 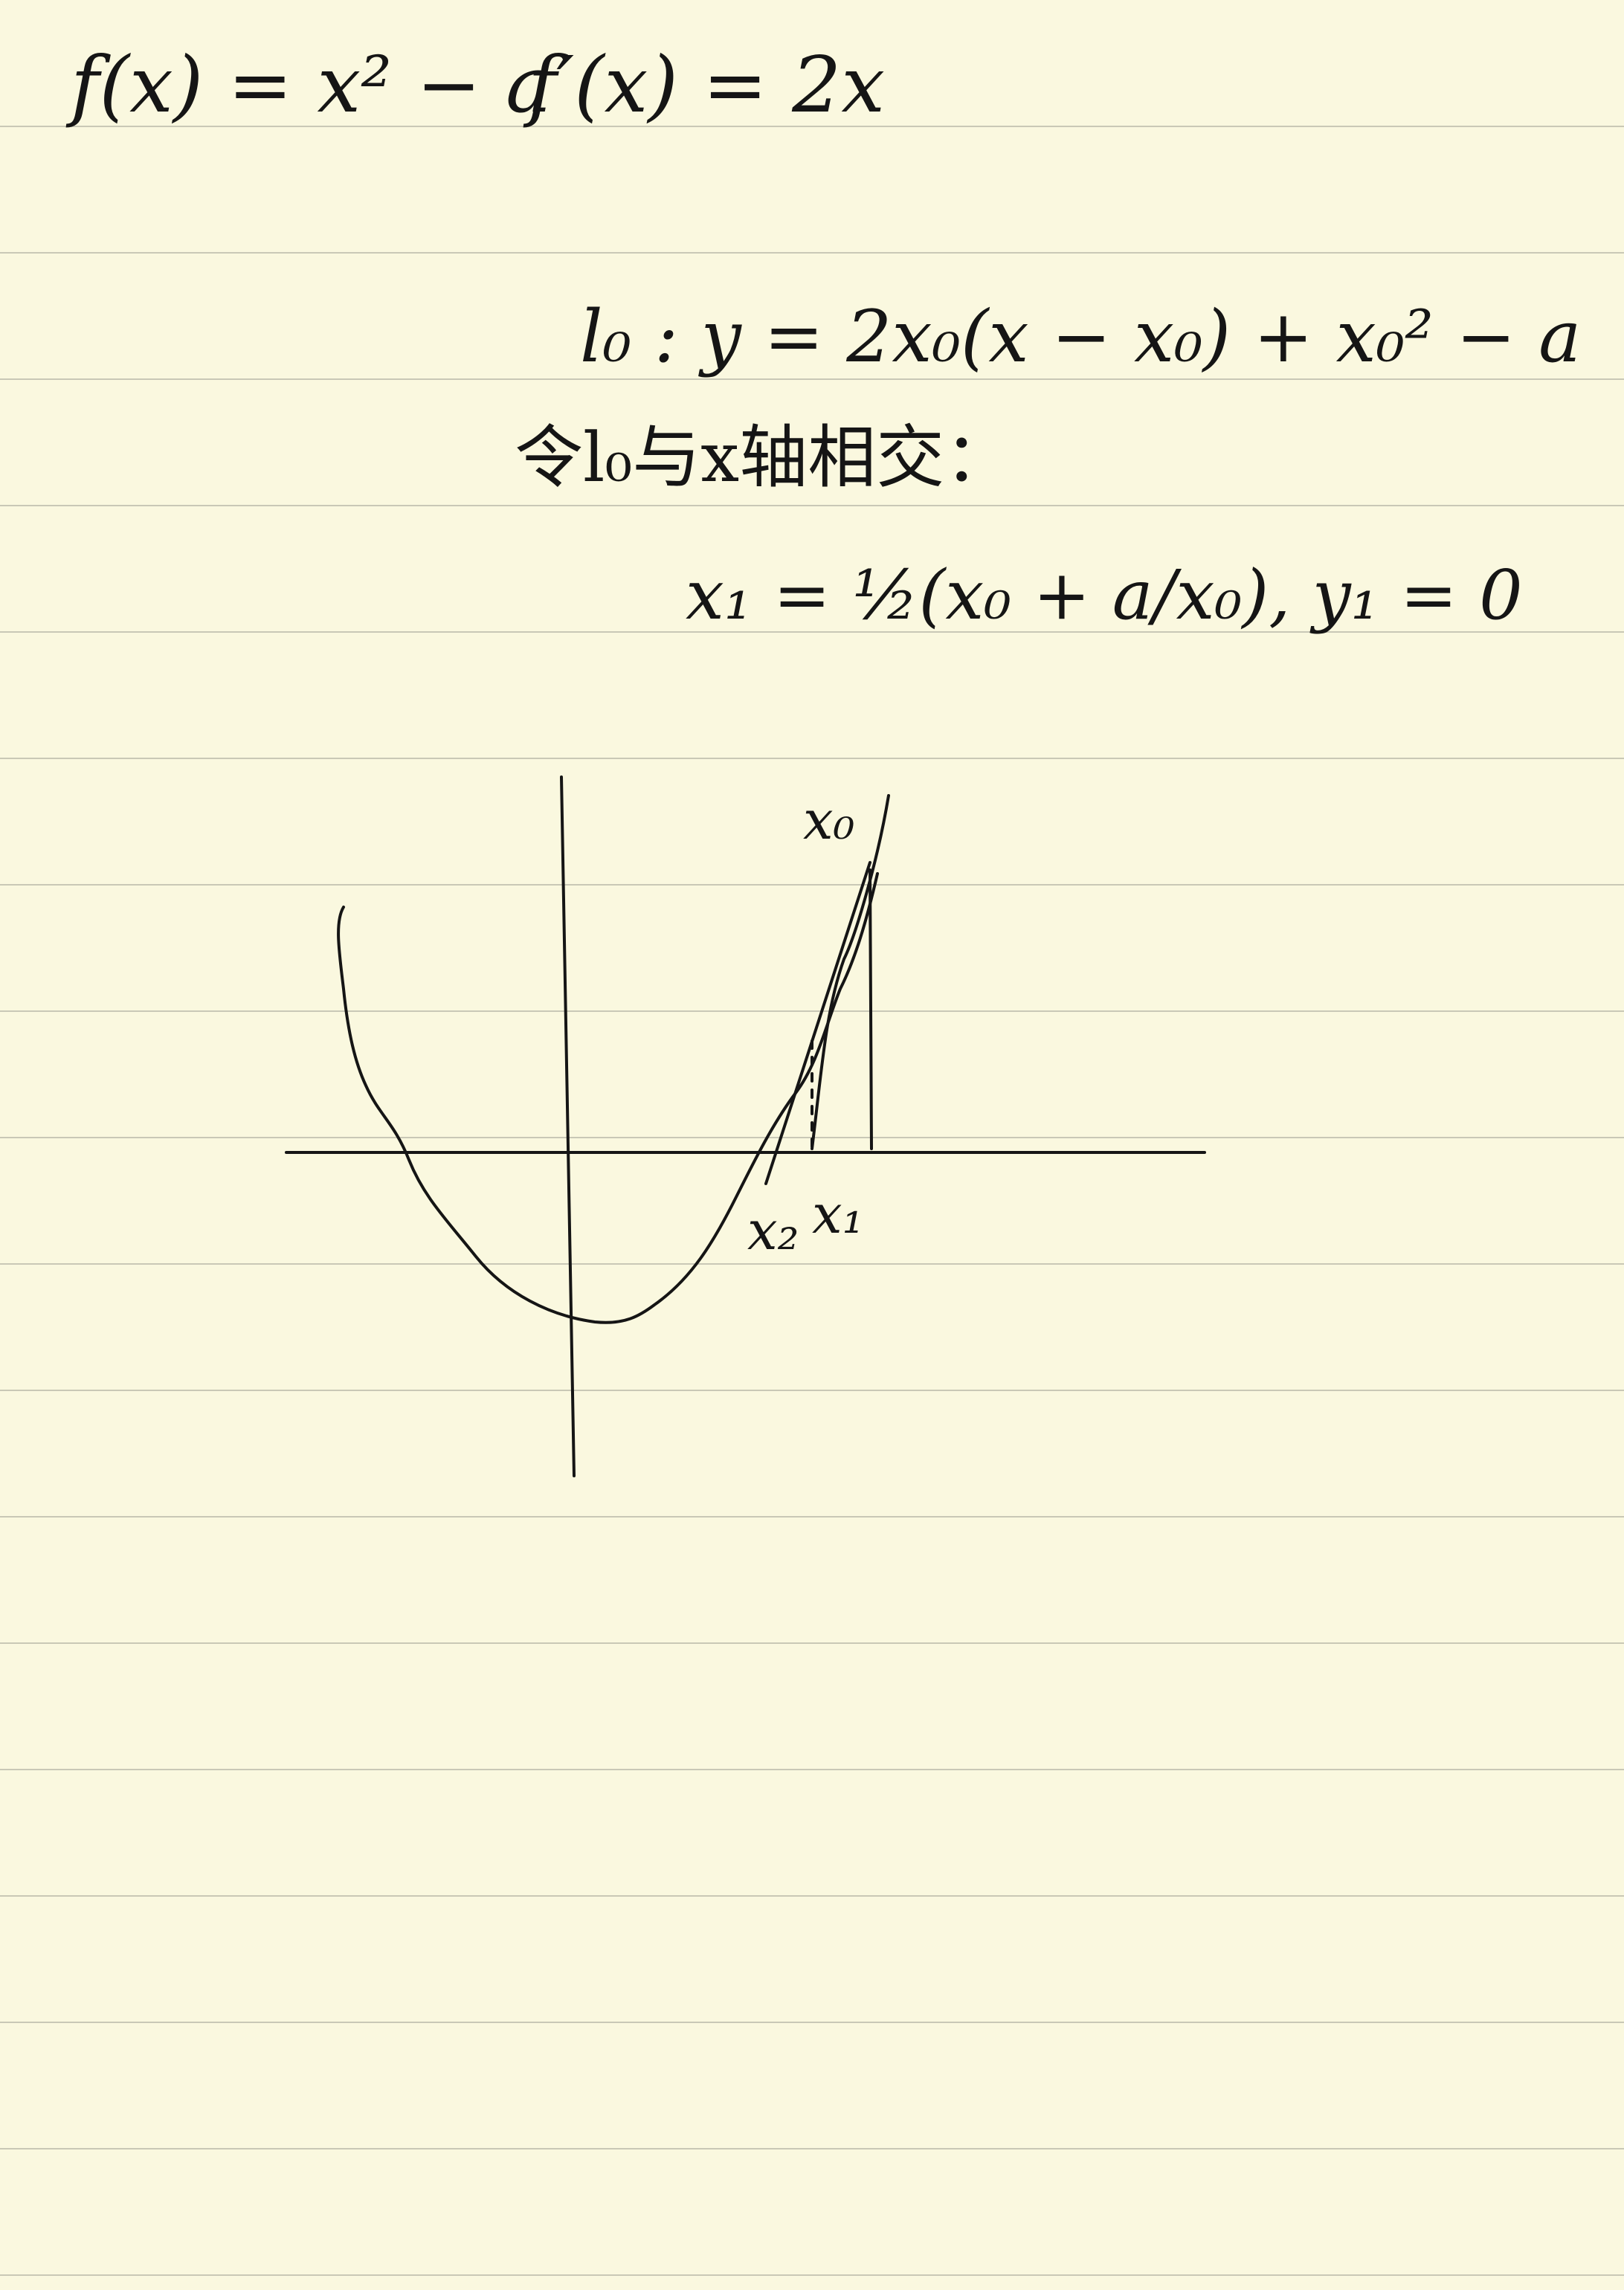 What do you see at coordinates (851, 972) in the screenshot?
I see `tangent-line-x0` at bounding box center [851, 972].